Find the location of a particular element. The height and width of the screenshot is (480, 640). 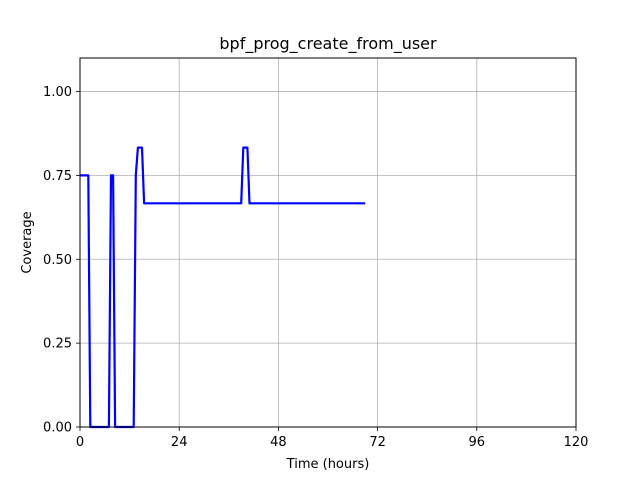

y-axis-label: Coverage is located at coordinates (27, 242).